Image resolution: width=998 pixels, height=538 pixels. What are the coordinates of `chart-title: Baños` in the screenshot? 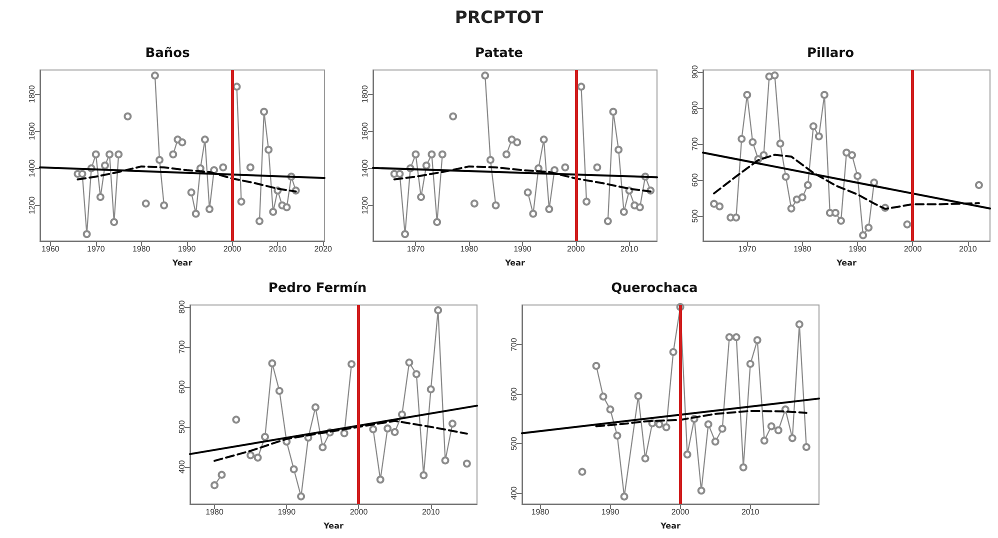 It's located at (167, 53).